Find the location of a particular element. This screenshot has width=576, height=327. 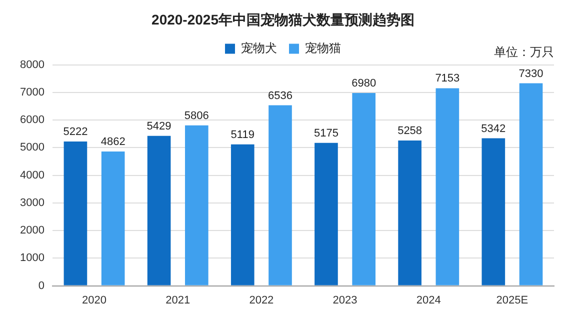

x-tick-label: 2021 is located at coordinates (178, 300).